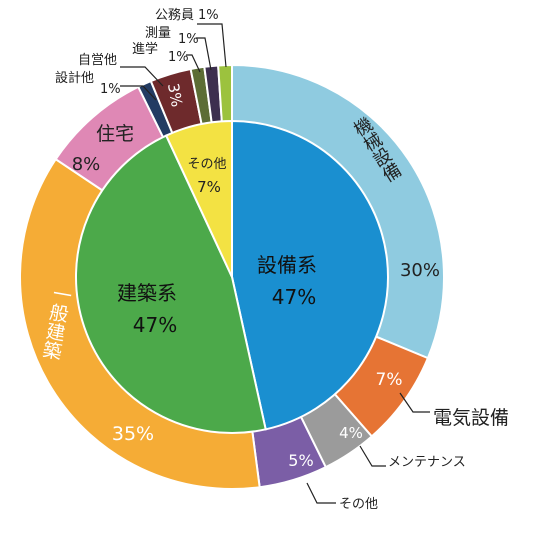  I want to click on label-denki-setsubi: 電気設備, so click(471, 418).